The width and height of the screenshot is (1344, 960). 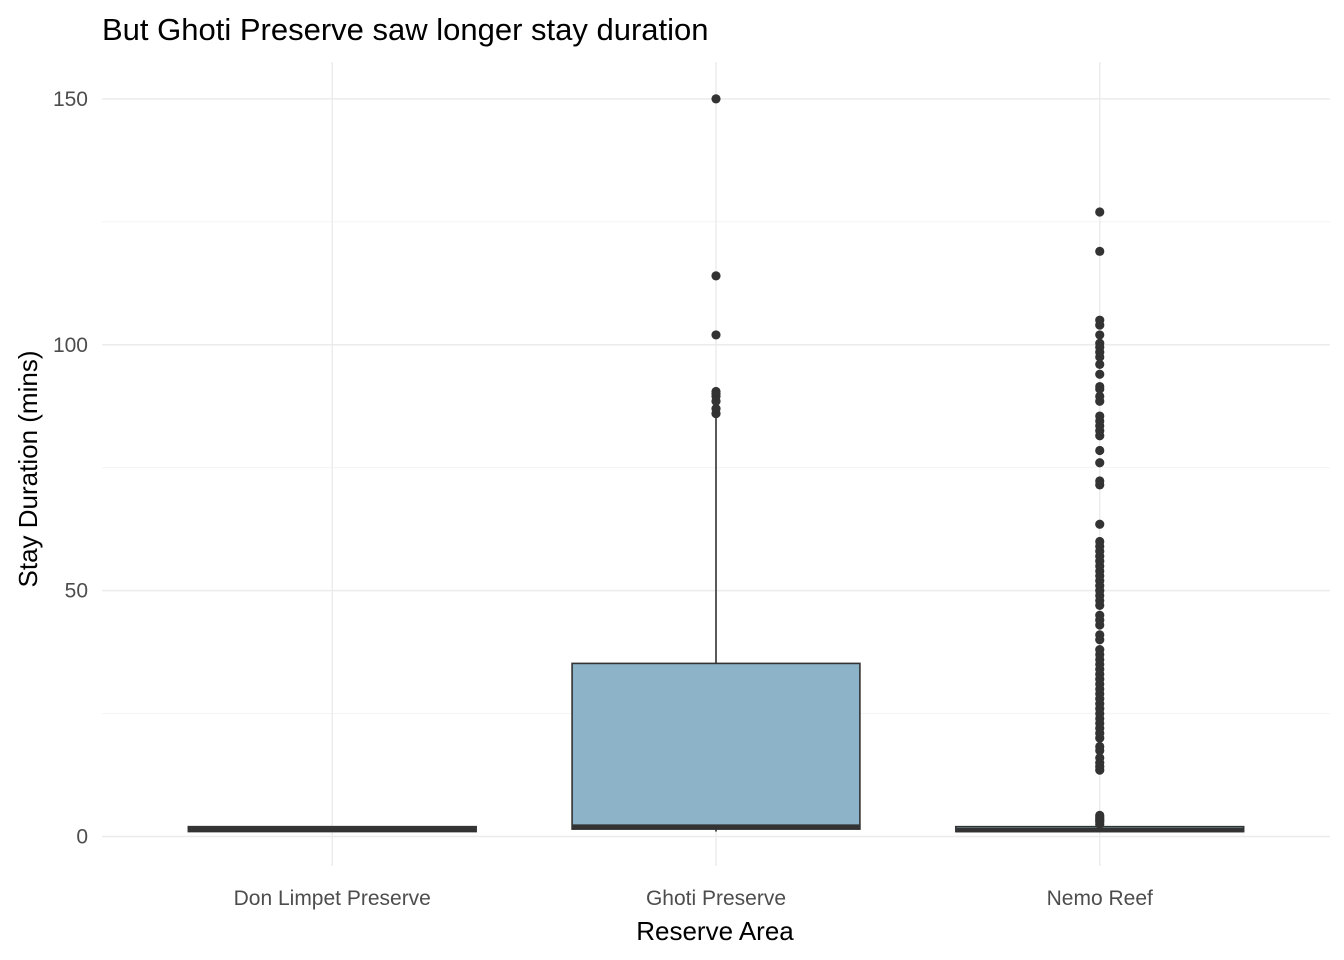 I want to click on box-body, so click(x=716, y=746).